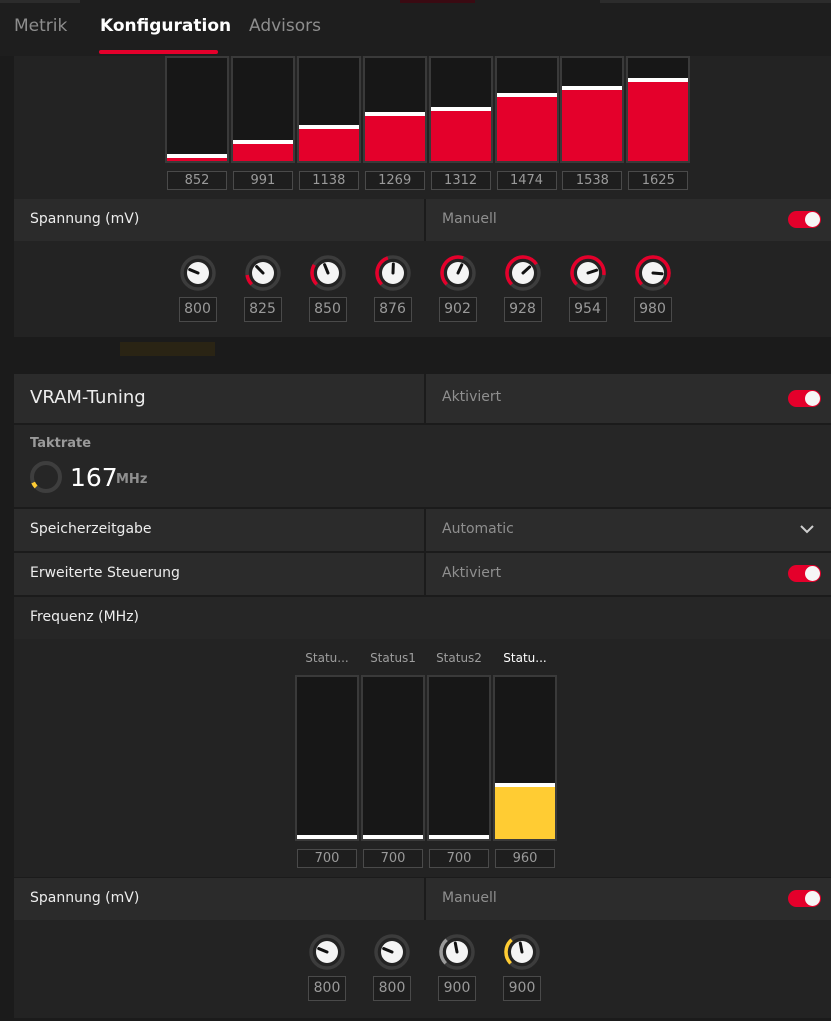 The height and width of the screenshot is (1021, 831). I want to click on advanced-control-row: Erweiterte Steuerung Aktiviert, so click(422, 574).